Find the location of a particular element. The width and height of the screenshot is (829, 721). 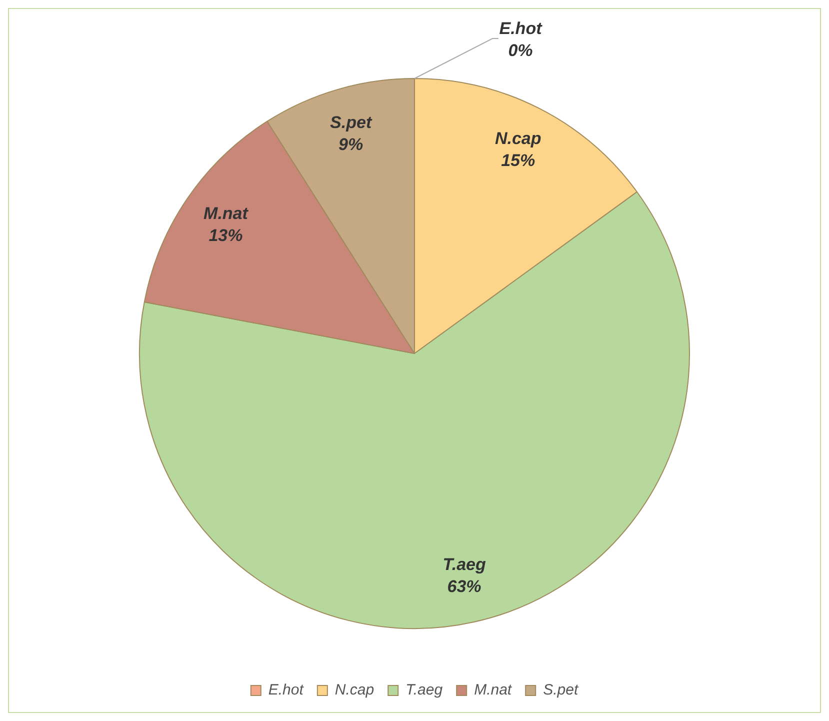

slice-label: N.cap is located at coordinates (518, 138).